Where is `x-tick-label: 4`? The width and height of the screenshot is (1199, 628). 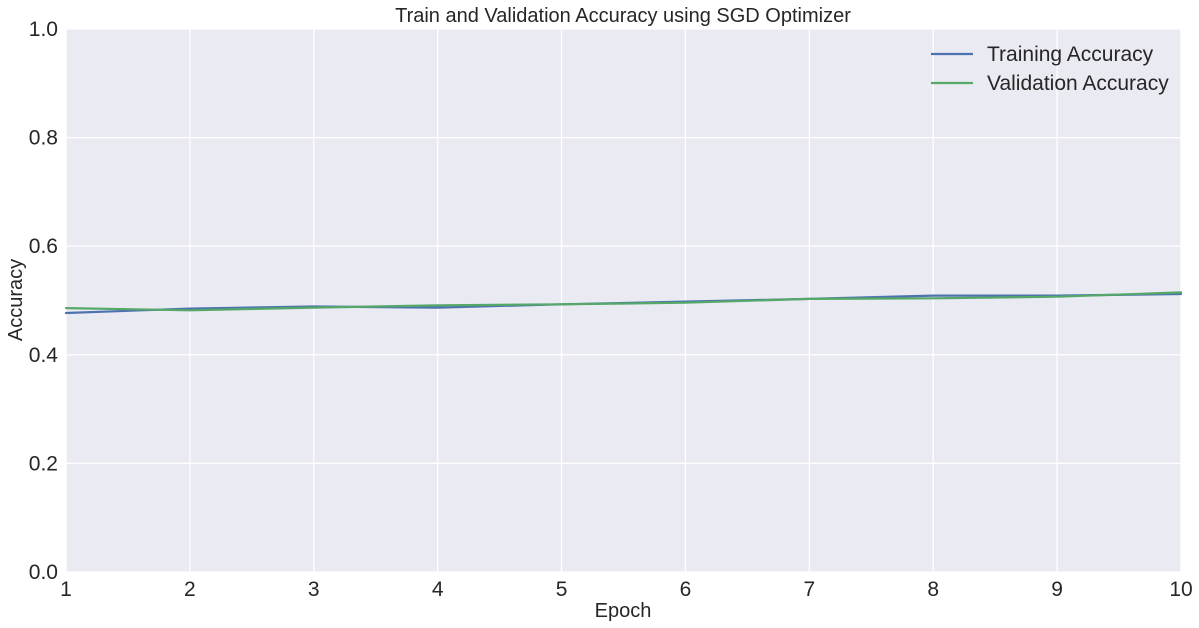
x-tick-label: 4 is located at coordinates (438, 589).